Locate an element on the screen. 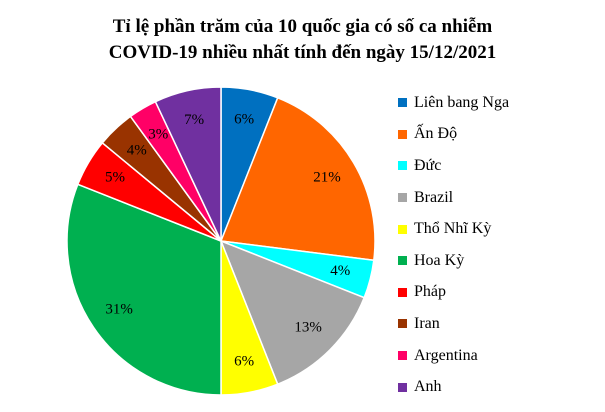 This screenshot has height=412, width=605. data-label-8: 4% is located at coordinates (137, 151).